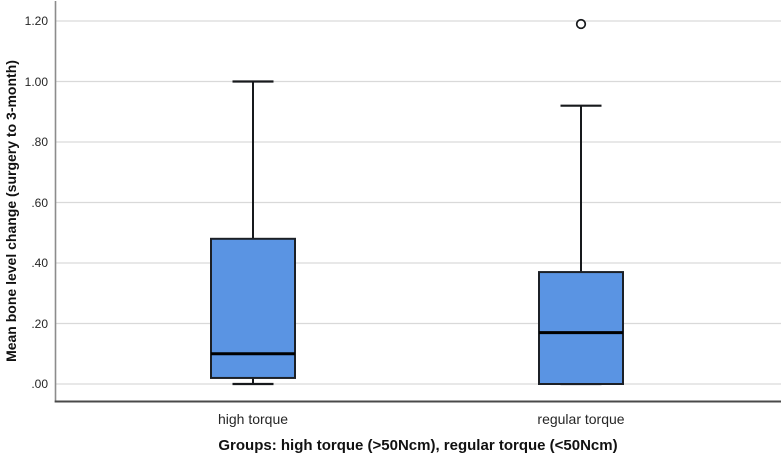 The height and width of the screenshot is (460, 784). I want to click on y-tick-label: 1.20, so click(36, 21).